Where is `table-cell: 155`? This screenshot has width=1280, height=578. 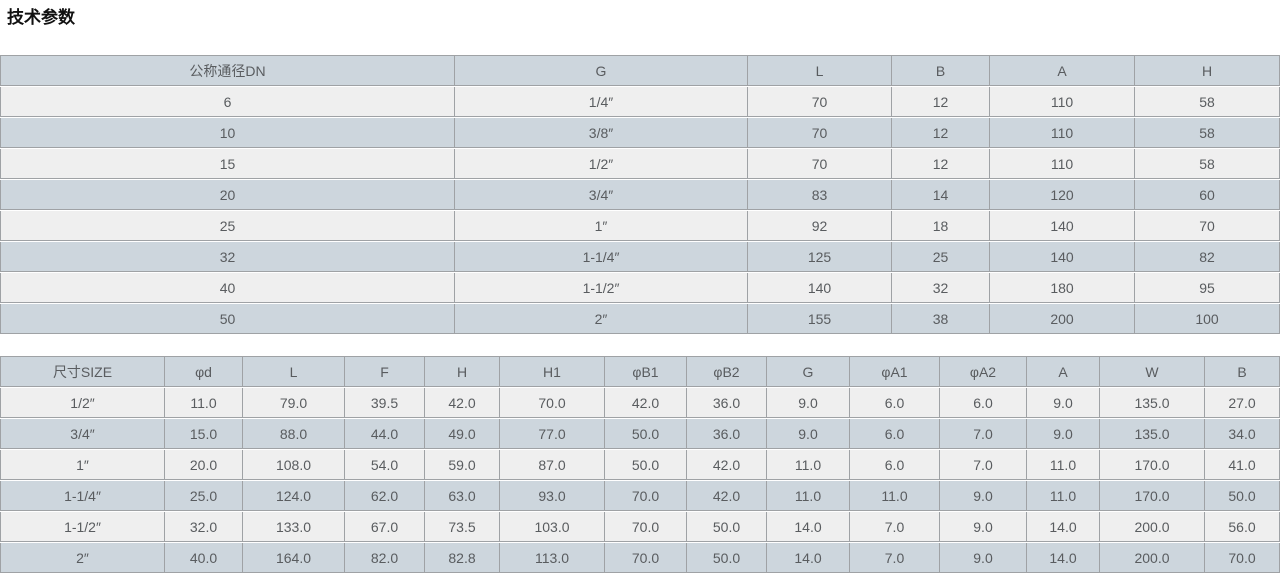 table-cell: 155 is located at coordinates (820, 319).